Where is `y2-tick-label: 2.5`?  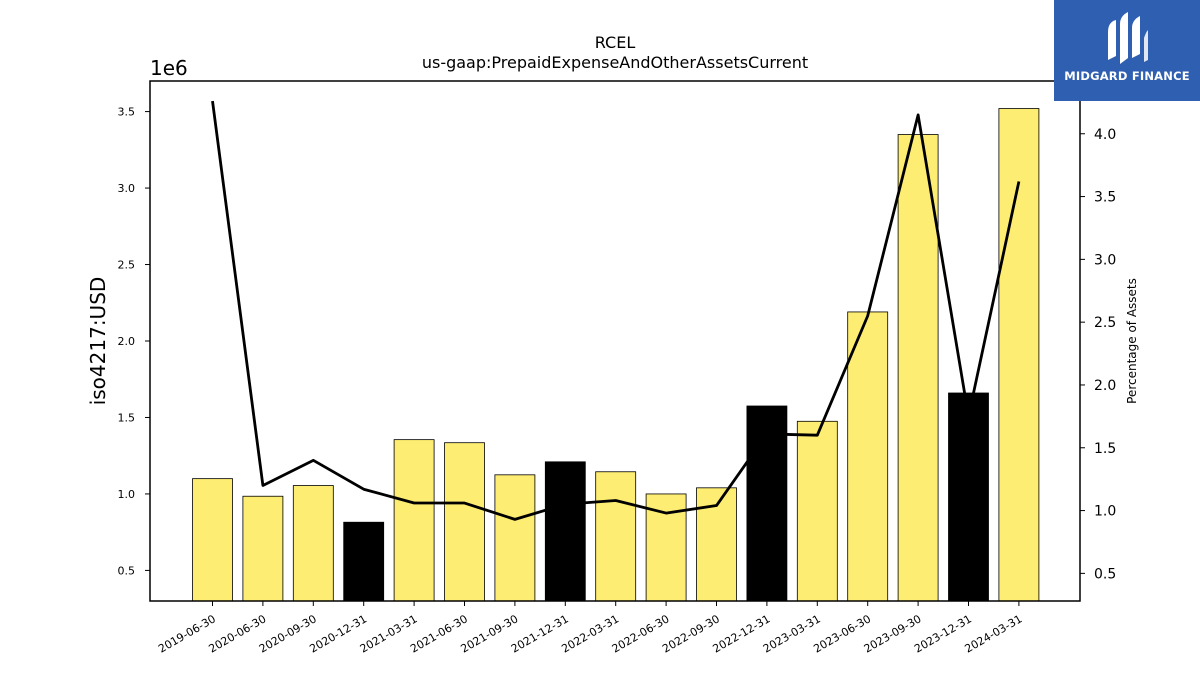
y2-tick-label: 2.5 is located at coordinates (1105, 323).